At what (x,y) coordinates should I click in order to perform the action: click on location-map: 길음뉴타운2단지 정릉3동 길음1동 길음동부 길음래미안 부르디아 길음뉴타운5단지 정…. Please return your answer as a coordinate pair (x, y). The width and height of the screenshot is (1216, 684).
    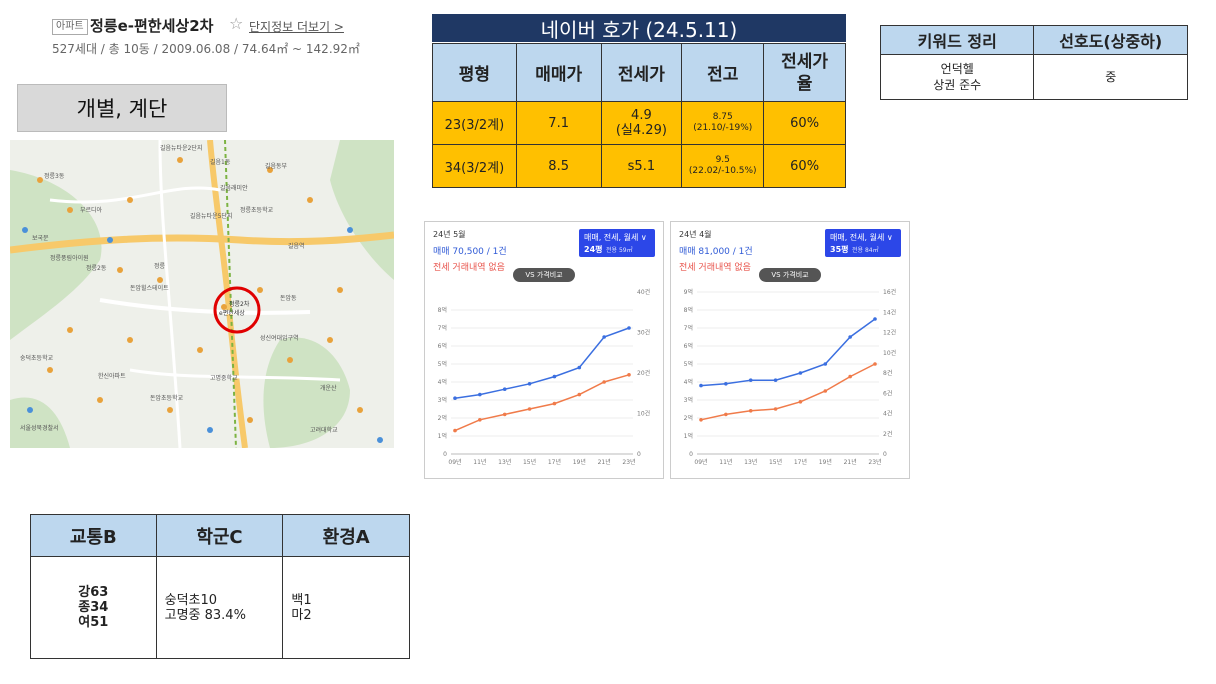
    Looking at the image, I should click on (202, 294).